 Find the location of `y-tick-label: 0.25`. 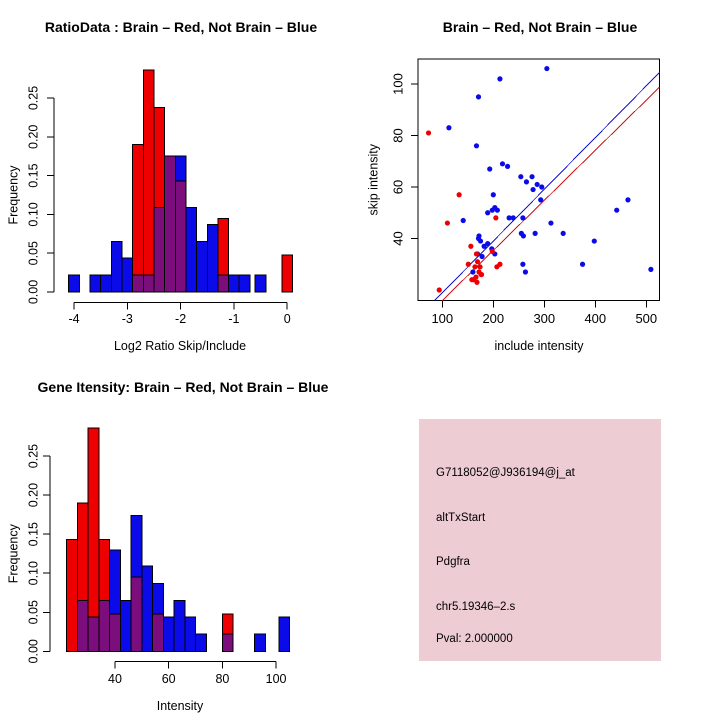

y-tick-label: 0.25 is located at coordinates (33, 456).